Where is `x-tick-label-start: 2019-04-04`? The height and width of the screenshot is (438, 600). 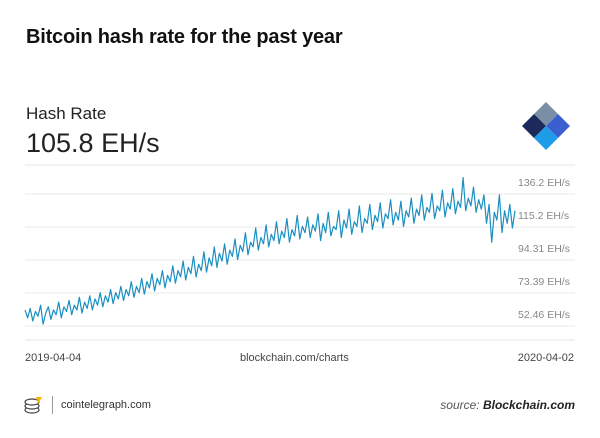 x-tick-label-start: 2019-04-04 is located at coordinates (53, 358).